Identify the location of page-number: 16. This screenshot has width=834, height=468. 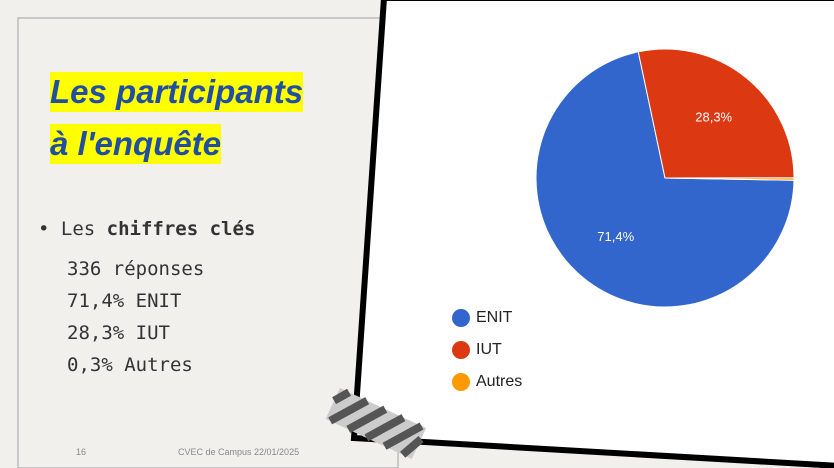
(81, 452).